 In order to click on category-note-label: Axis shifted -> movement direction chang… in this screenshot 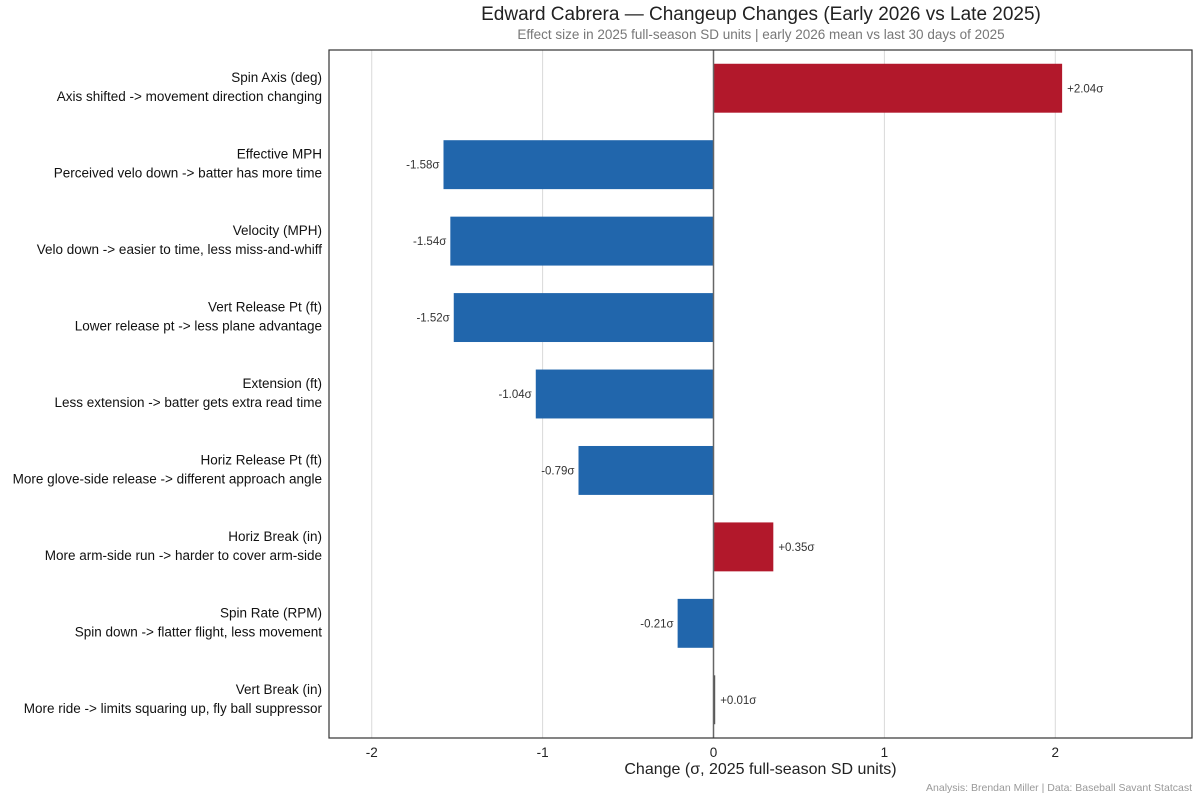, I will do `click(189, 96)`.